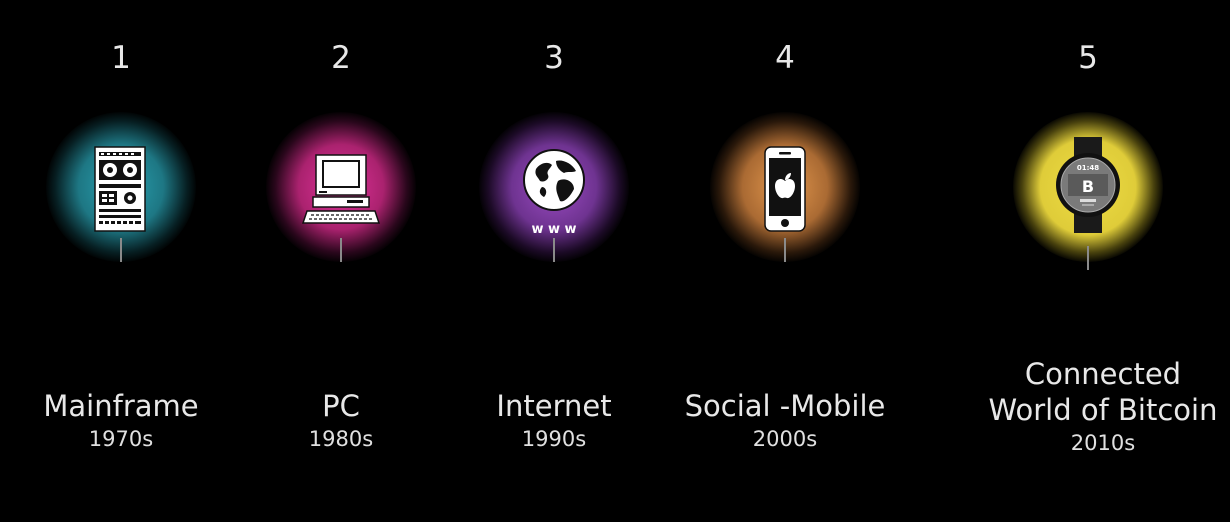 The height and width of the screenshot is (522, 1230). Describe the element at coordinates (341, 406) in the screenshot. I see `era-title: PC` at that location.